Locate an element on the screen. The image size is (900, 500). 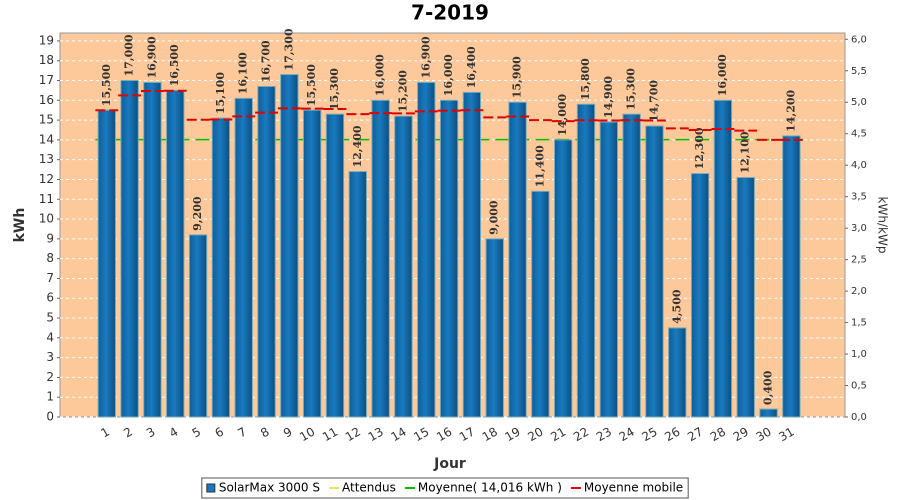
value-label: 17,300 is located at coordinates (288, 49).